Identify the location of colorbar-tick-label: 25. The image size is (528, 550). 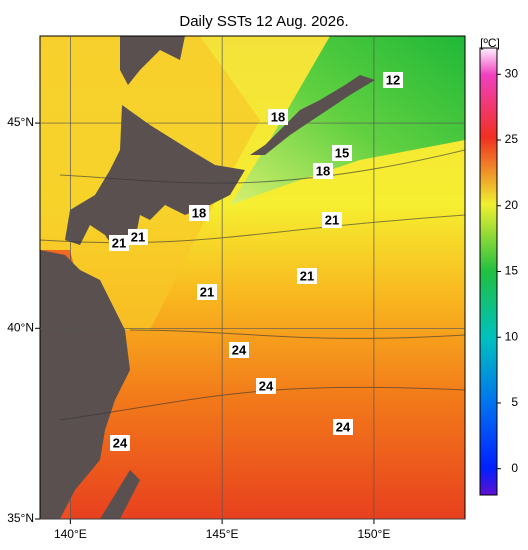
(512, 139).